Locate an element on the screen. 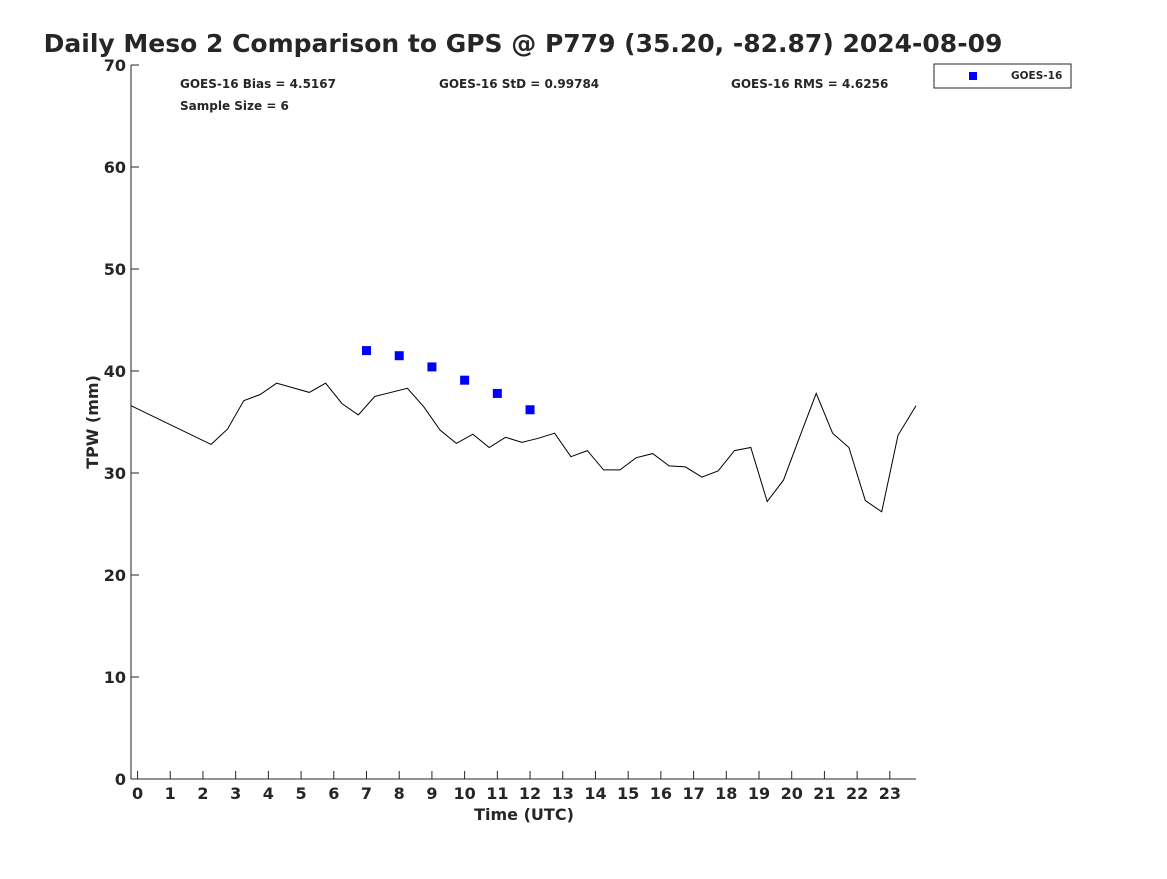 The width and height of the screenshot is (1167, 879). x-tick-label: 6 is located at coordinates (333, 793).